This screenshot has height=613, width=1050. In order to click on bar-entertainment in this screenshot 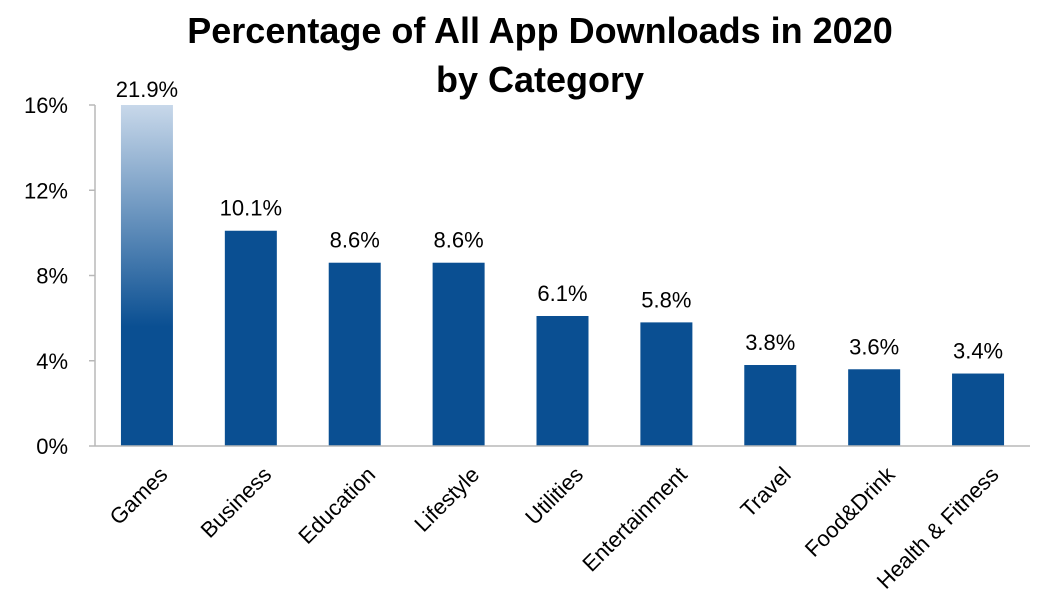, I will do `click(666, 384)`.